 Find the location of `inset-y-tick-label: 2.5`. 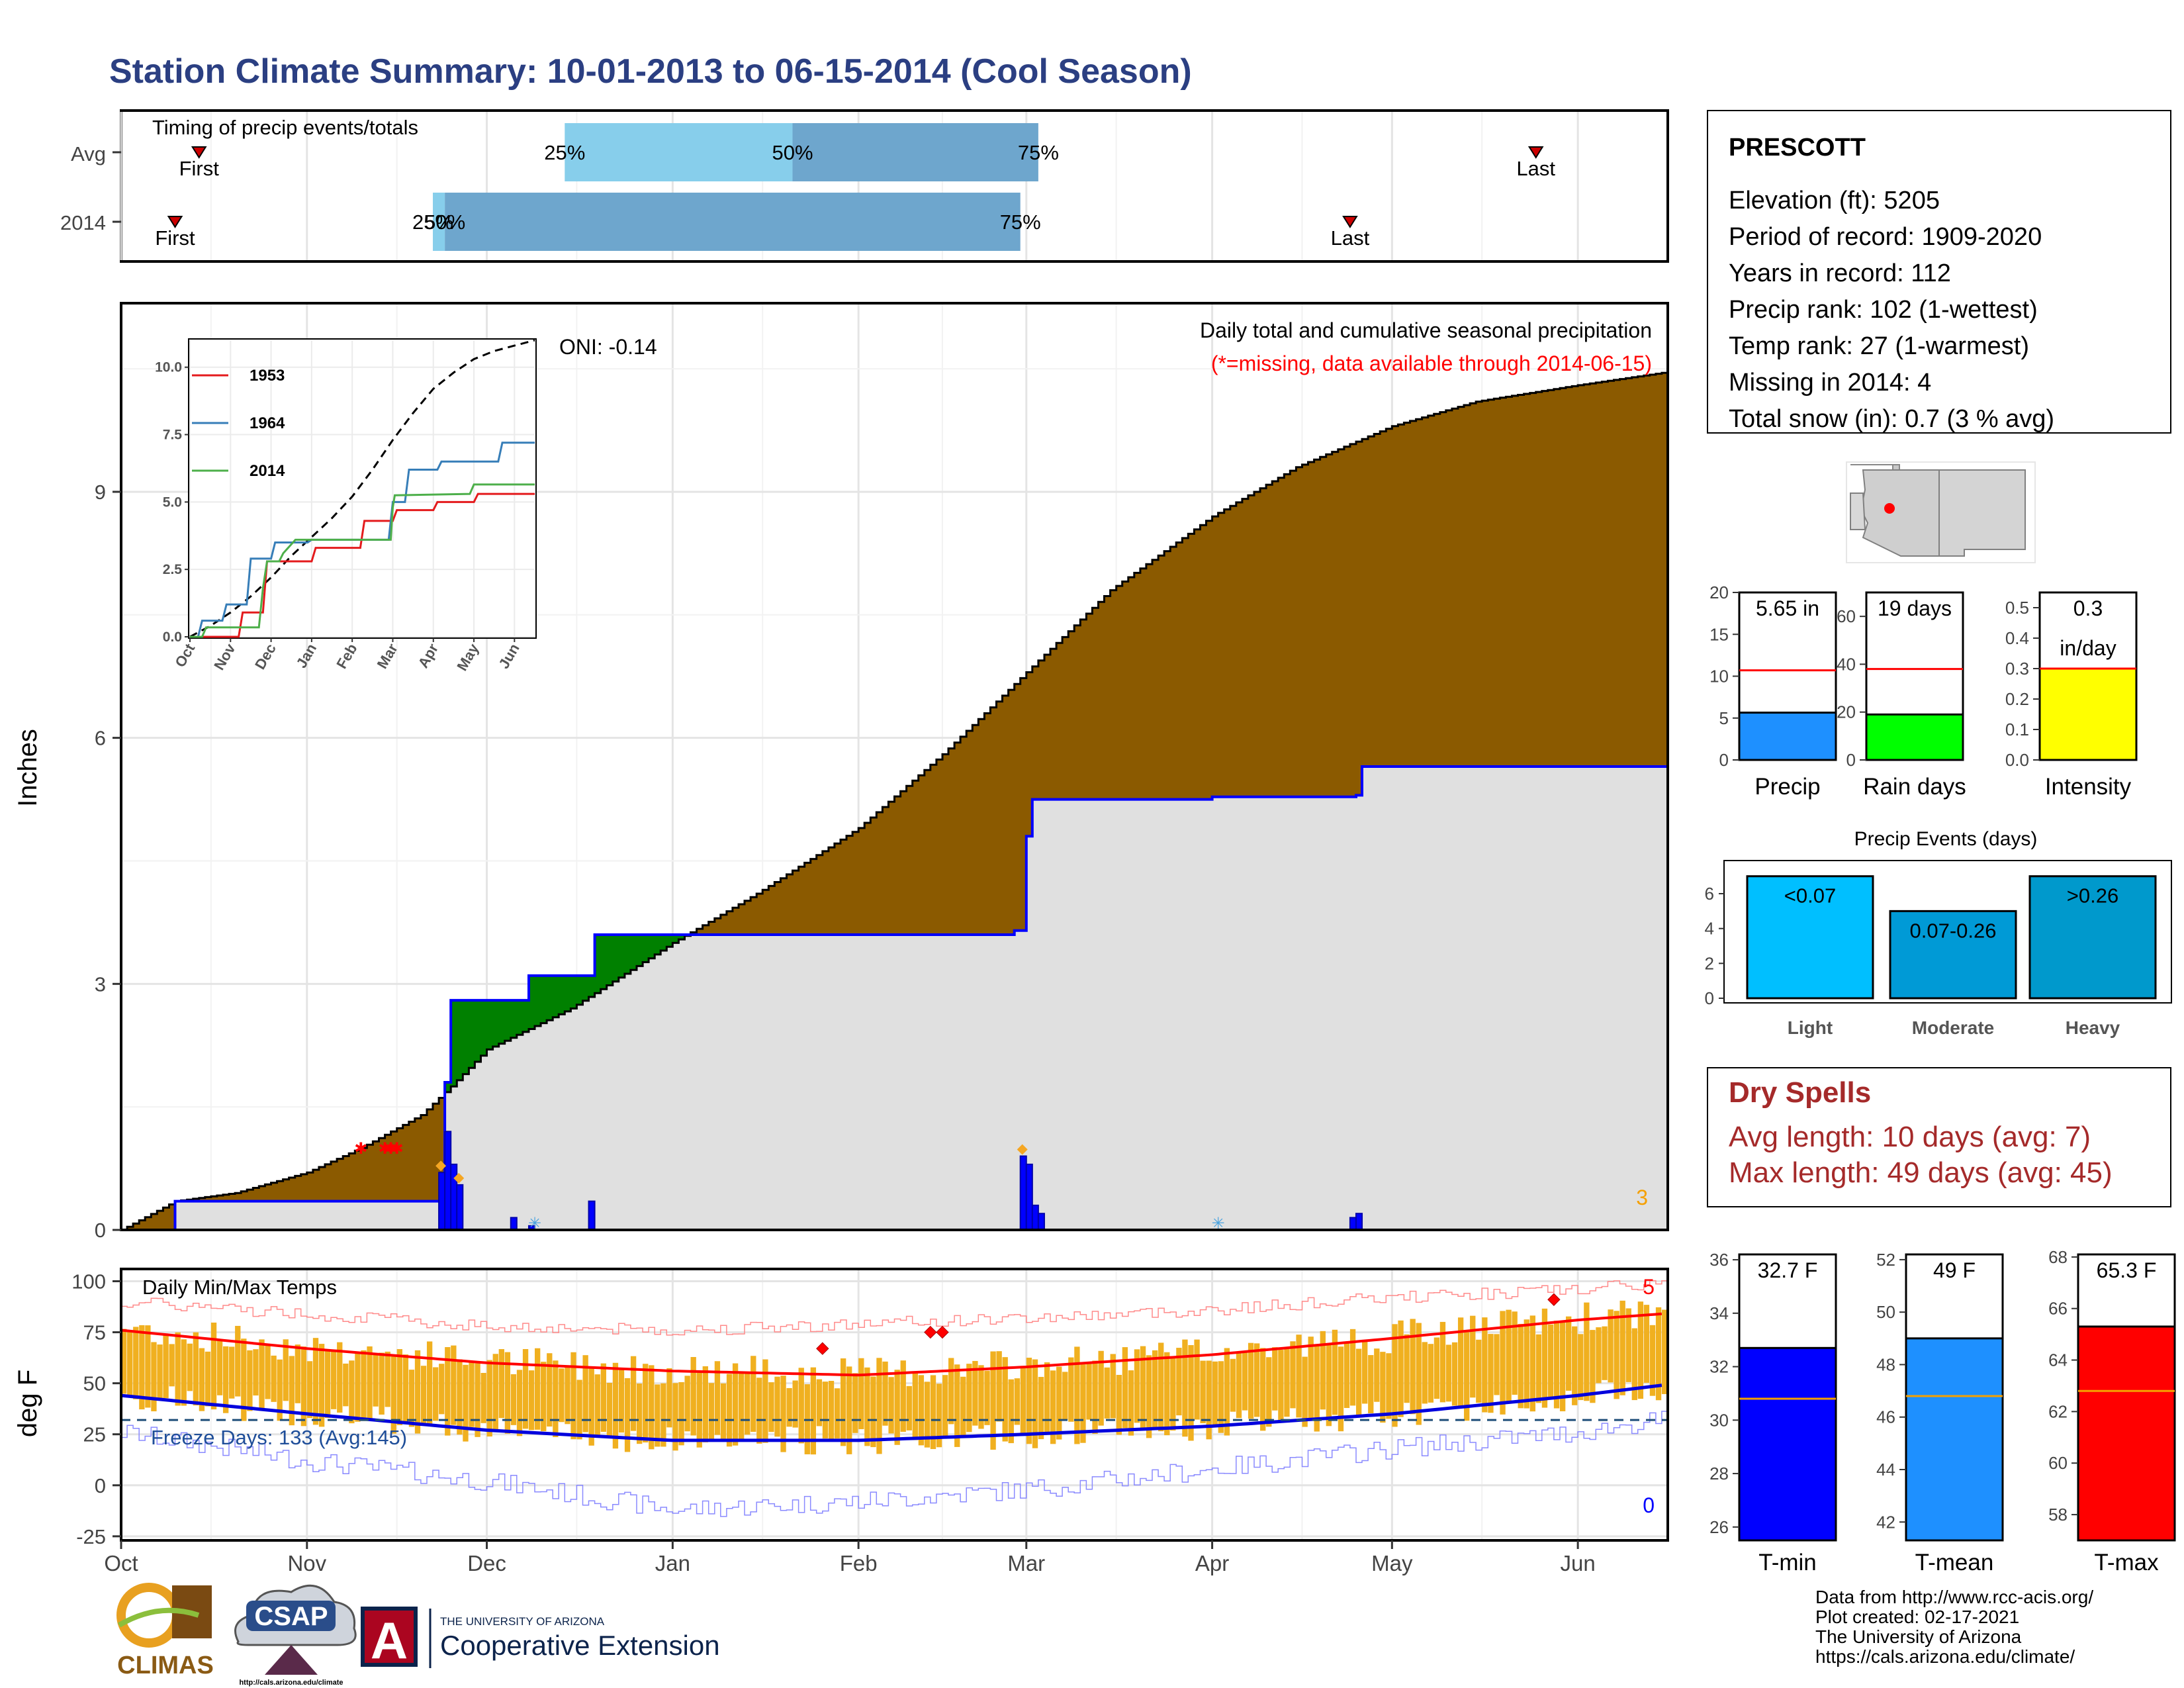

inset-y-tick-label: 2.5 is located at coordinates (173, 569).